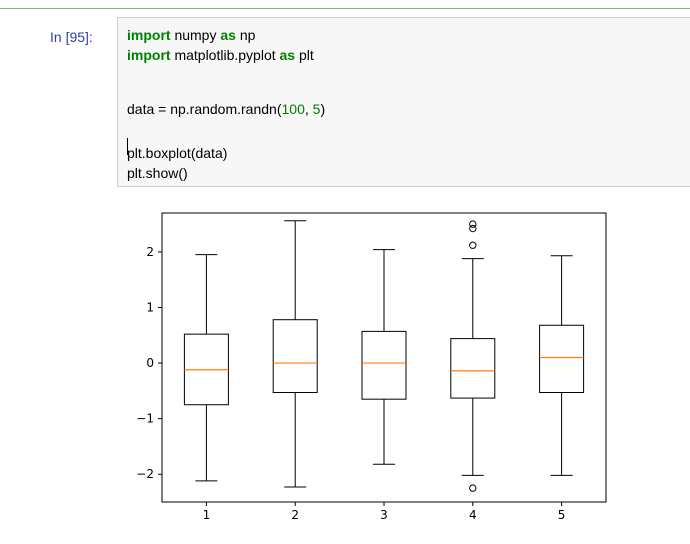 Image resolution: width=690 pixels, height=544 pixels. I want to click on code-line-2: import matplotlib.pyplot as plt, so click(220, 55).